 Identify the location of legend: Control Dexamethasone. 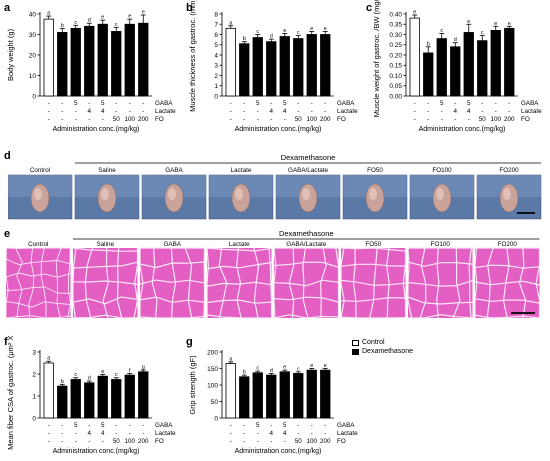
(382, 347).